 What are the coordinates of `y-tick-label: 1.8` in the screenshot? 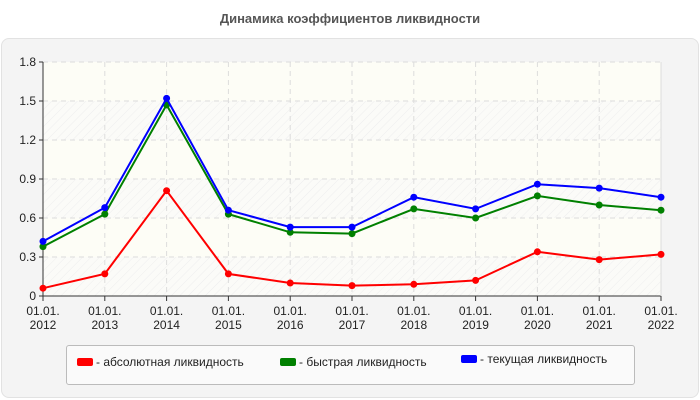 It's located at (27, 62).